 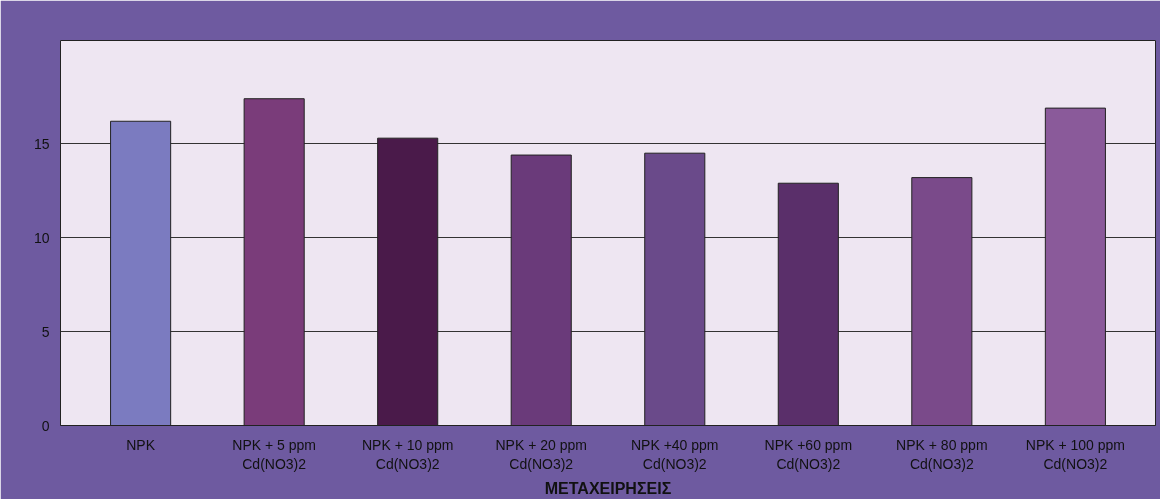 What do you see at coordinates (541, 454) in the screenshot?
I see `x-tick-label: NPK + 20 ppm Cd(NO3)2` at bounding box center [541, 454].